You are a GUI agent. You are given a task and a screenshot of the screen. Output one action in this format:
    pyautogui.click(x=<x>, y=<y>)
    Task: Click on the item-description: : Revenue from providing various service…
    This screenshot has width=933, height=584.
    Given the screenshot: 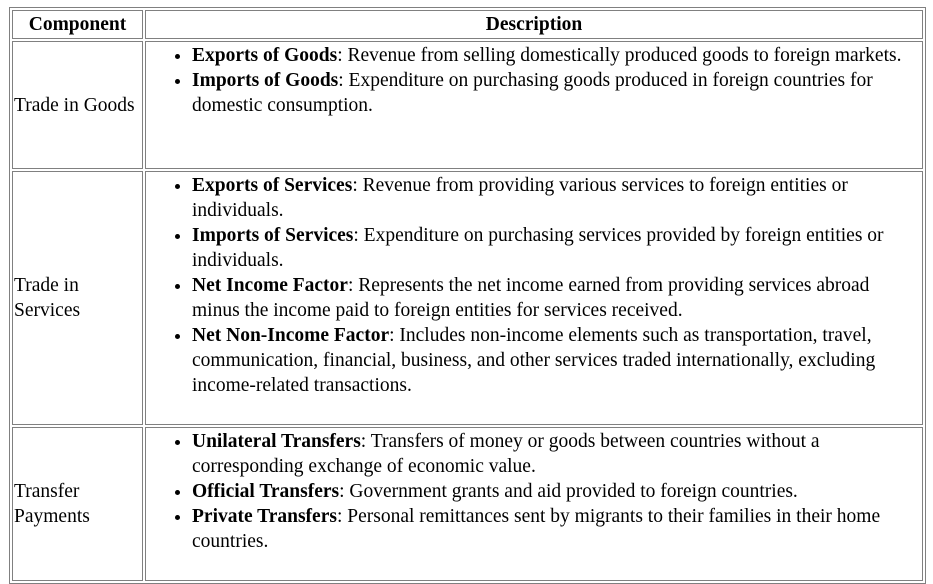 What is the action you would take?
    pyautogui.click(x=520, y=198)
    